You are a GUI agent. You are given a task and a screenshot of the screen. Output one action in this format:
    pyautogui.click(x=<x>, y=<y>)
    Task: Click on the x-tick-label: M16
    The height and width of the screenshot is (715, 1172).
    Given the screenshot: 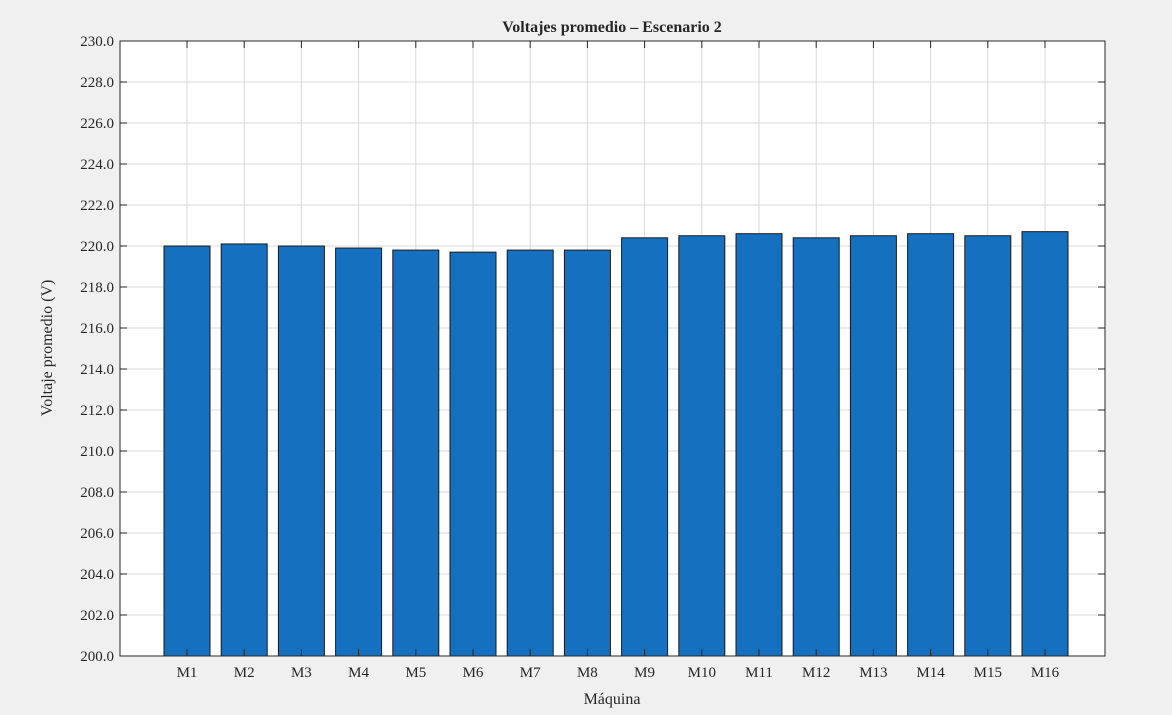 What is the action you would take?
    pyautogui.click(x=1045, y=673)
    